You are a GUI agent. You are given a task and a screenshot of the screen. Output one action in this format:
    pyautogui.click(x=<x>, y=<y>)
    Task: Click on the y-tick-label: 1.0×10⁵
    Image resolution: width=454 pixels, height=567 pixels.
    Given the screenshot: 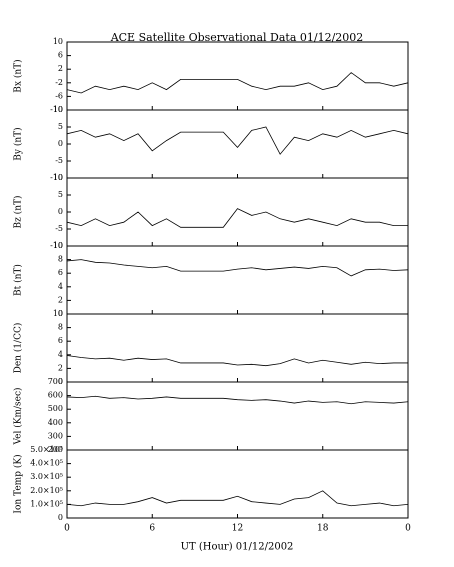 What is the action you would take?
    pyautogui.click(x=46, y=503)
    